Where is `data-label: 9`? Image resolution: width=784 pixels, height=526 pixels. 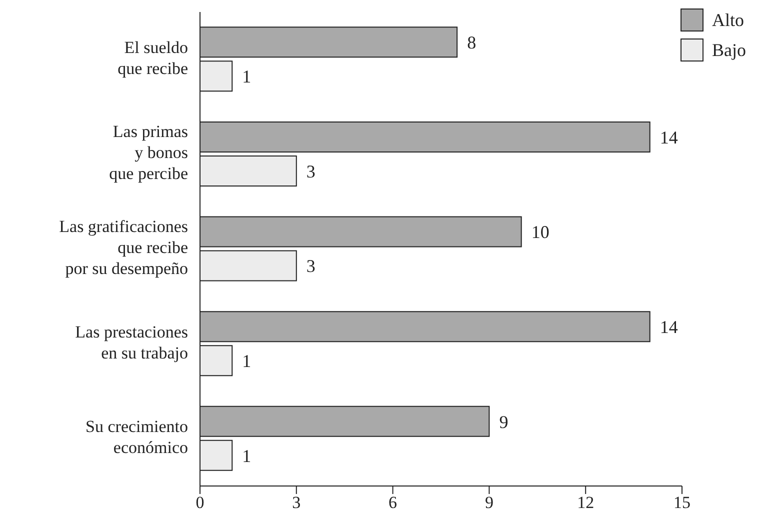
data-label: 9 is located at coordinates (503, 422).